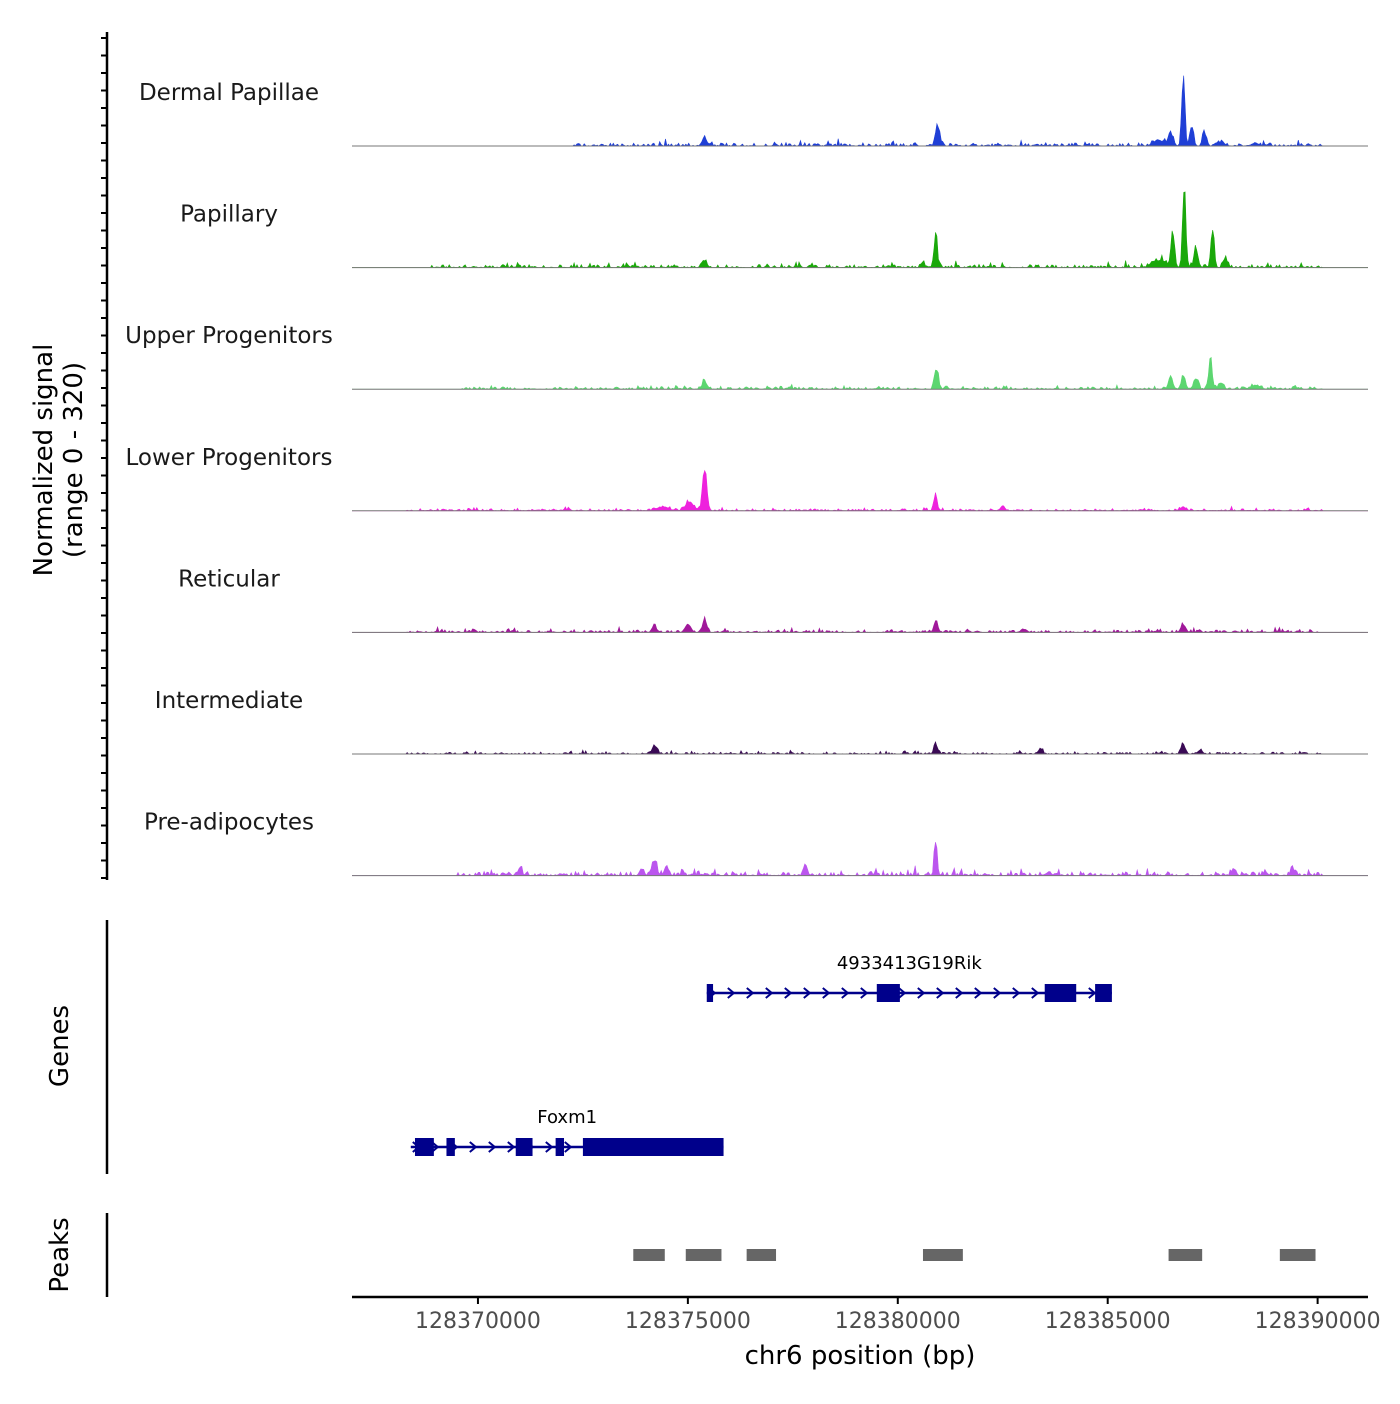 Image resolution: width=1400 pixels, height=1404 pixels. I want to click on coverage-y-axis-label-line2: (range 0 - 320), so click(74, 460).